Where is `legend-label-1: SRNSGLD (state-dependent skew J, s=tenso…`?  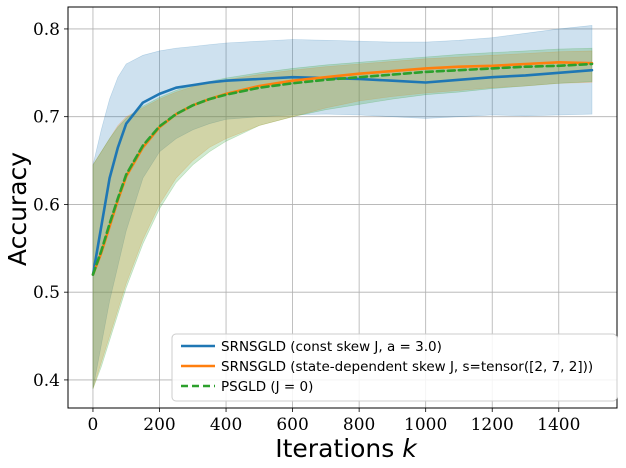 legend-label-1: SRNSGLD (state-dependent skew J, s=tenso… is located at coordinates (407, 367).